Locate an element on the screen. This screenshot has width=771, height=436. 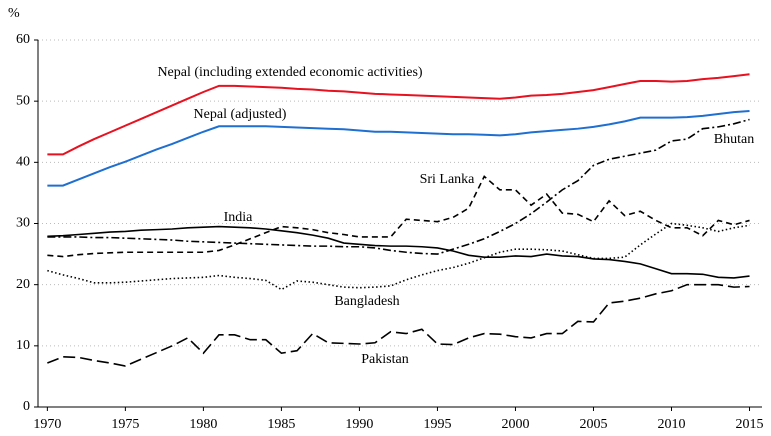
series-label: Sri Lanka is located at coordinates (448, 179).